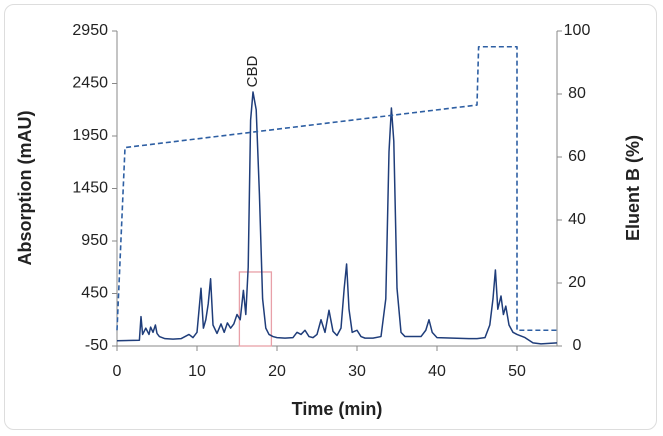 The height and width of the screenshot is (436, 663). What do you see at coordinates (577, 345) in the screenshot?
I see `y2-tick-label: 0` at bounding box center [577, 345].